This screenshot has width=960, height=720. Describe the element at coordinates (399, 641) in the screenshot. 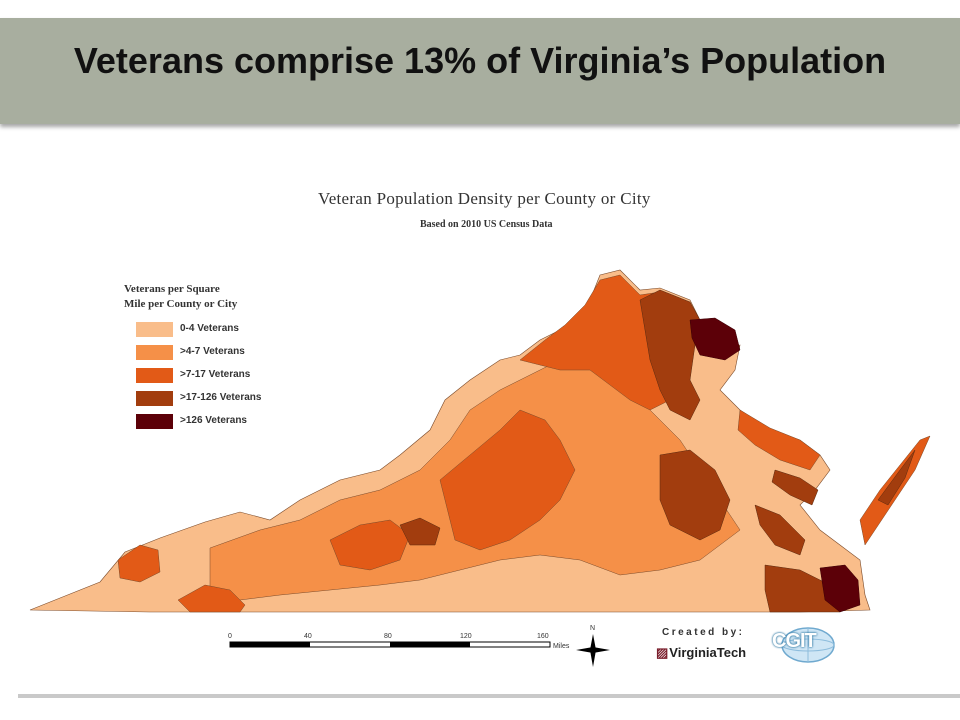

I see `scale-bar: 0 40 80 120 160 Miles` at that location.